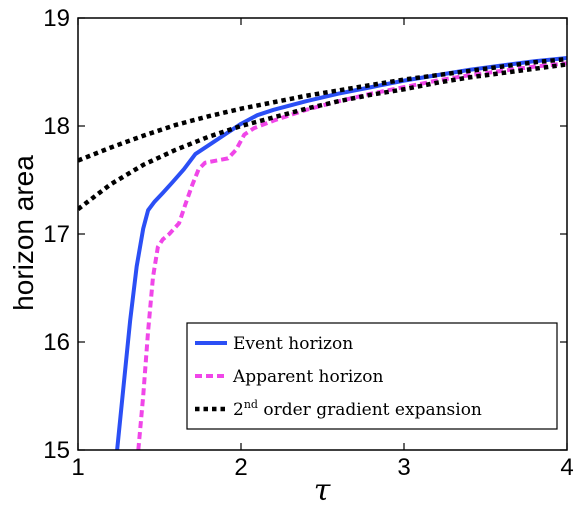  What do you see at coordinates (566, 467) in the screenshot?
I see `x-tick-label: 4` at bounding box center [566, 467].